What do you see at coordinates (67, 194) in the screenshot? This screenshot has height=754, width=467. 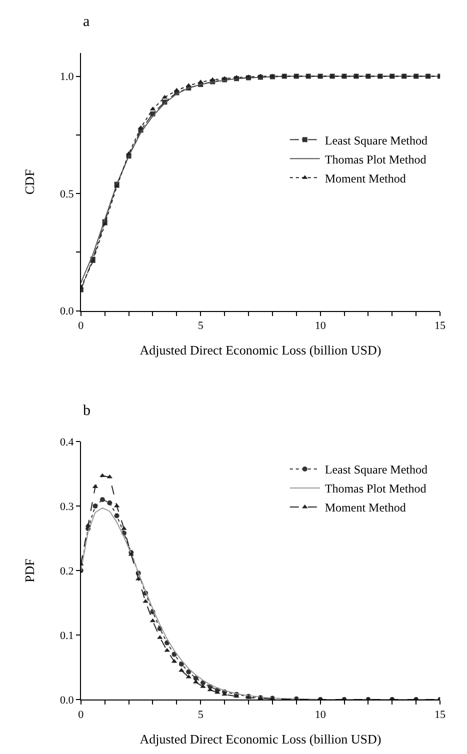 I see `y-tick-label: 0.5` at bounding box center [67, 194].